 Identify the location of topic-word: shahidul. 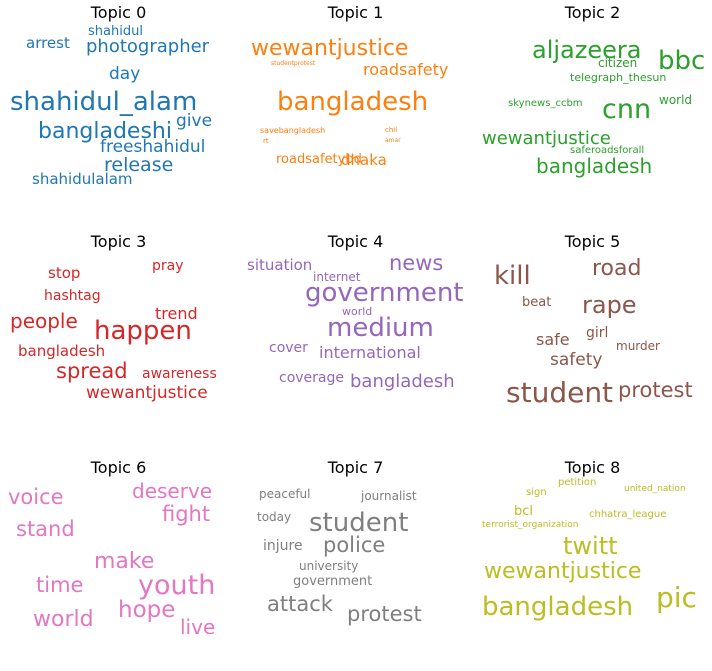
(115, 31).